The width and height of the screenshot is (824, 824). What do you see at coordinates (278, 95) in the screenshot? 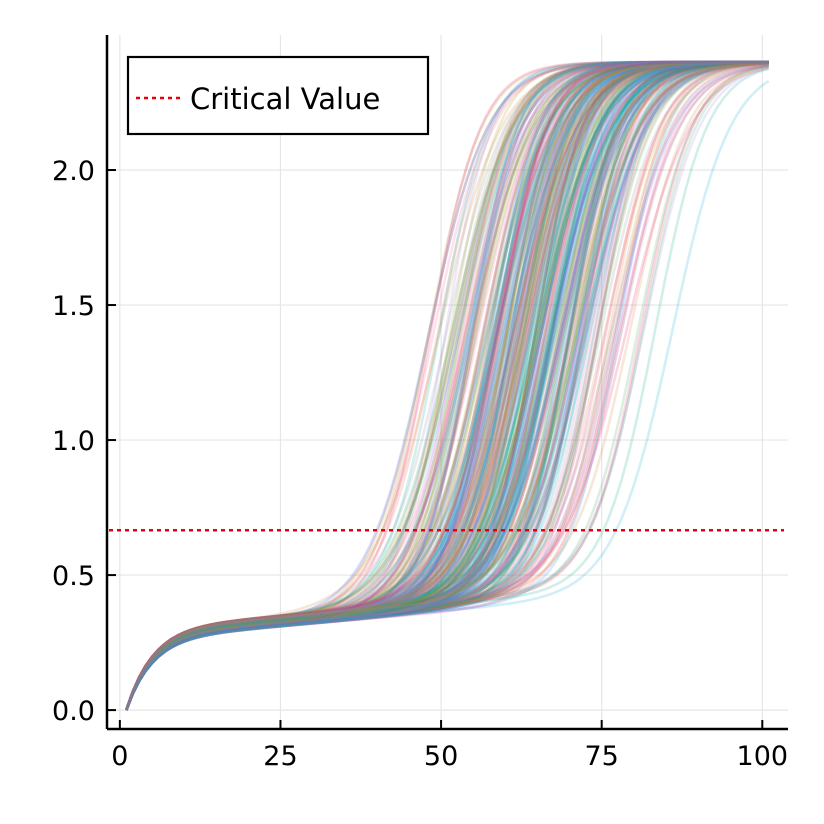
I see `legend-box` at bounding box center [278, 95].